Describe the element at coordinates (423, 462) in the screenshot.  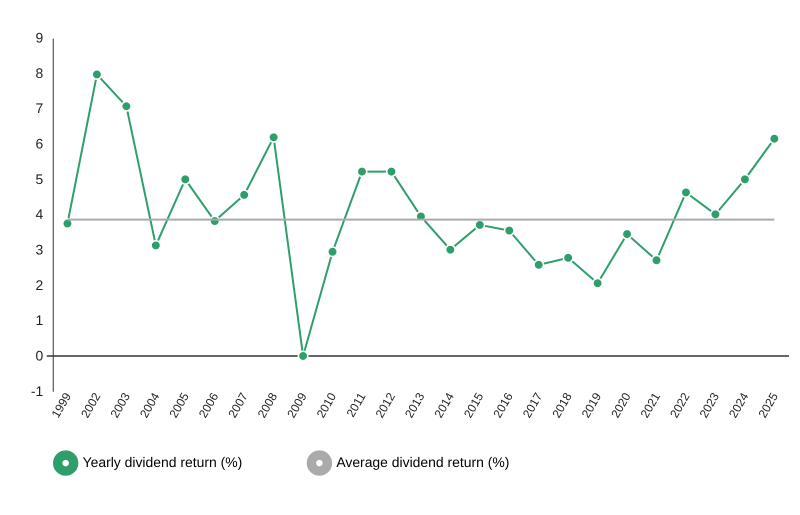
I see `legend-label: Average dividend return (%)` at that location.